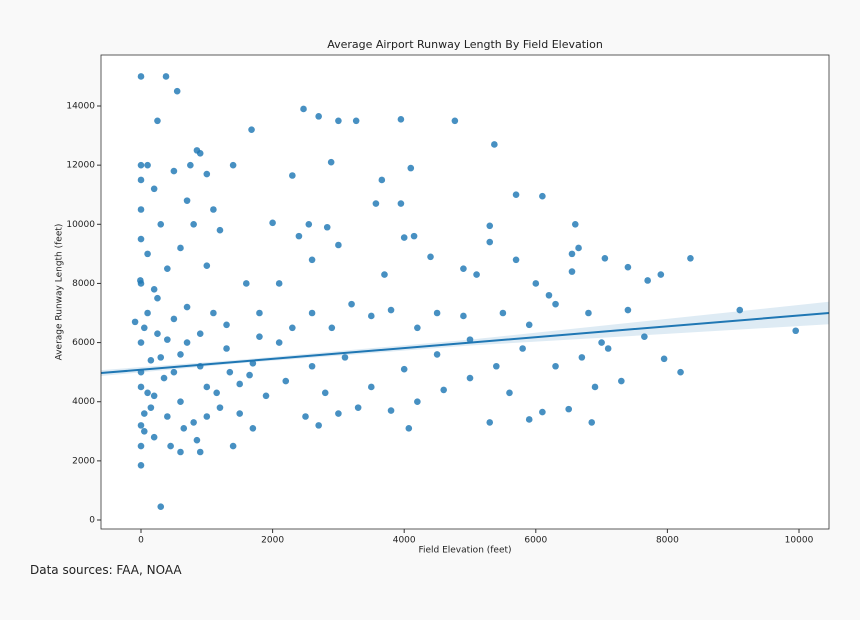 This screenshot has width=860, height=620. What do you see at coordinates (535, 541) in the screenshot?
I see `x-tick-label: 6000` at bounding box center [535, 541].